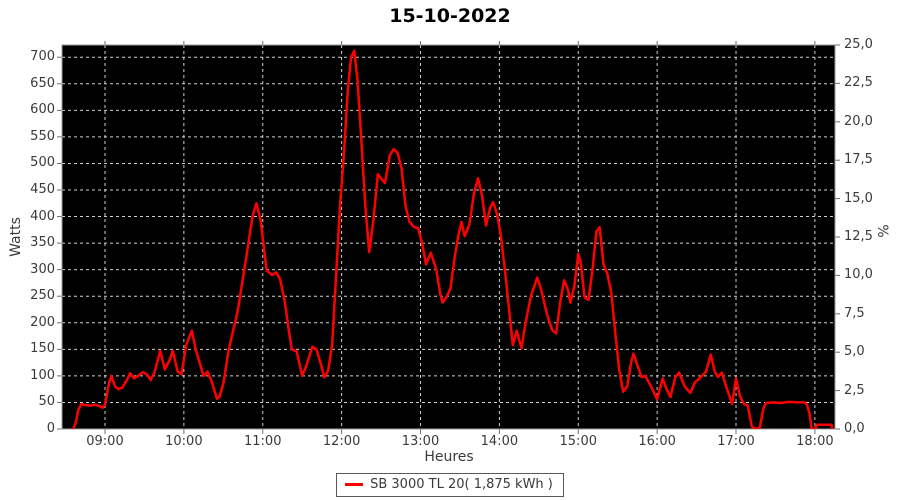  I want to click on y-right-tick-label: 20,0, so click(858, 121).